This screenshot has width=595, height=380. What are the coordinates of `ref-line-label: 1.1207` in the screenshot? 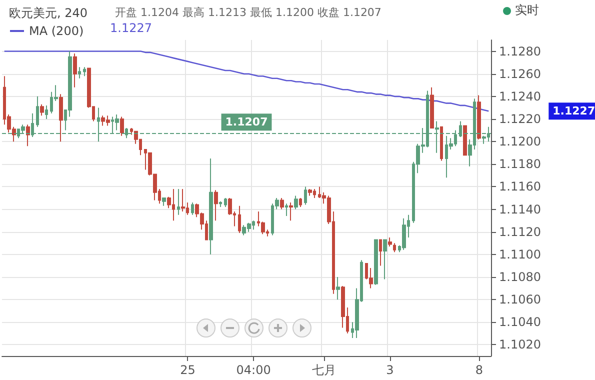 It's located at (246, 122).